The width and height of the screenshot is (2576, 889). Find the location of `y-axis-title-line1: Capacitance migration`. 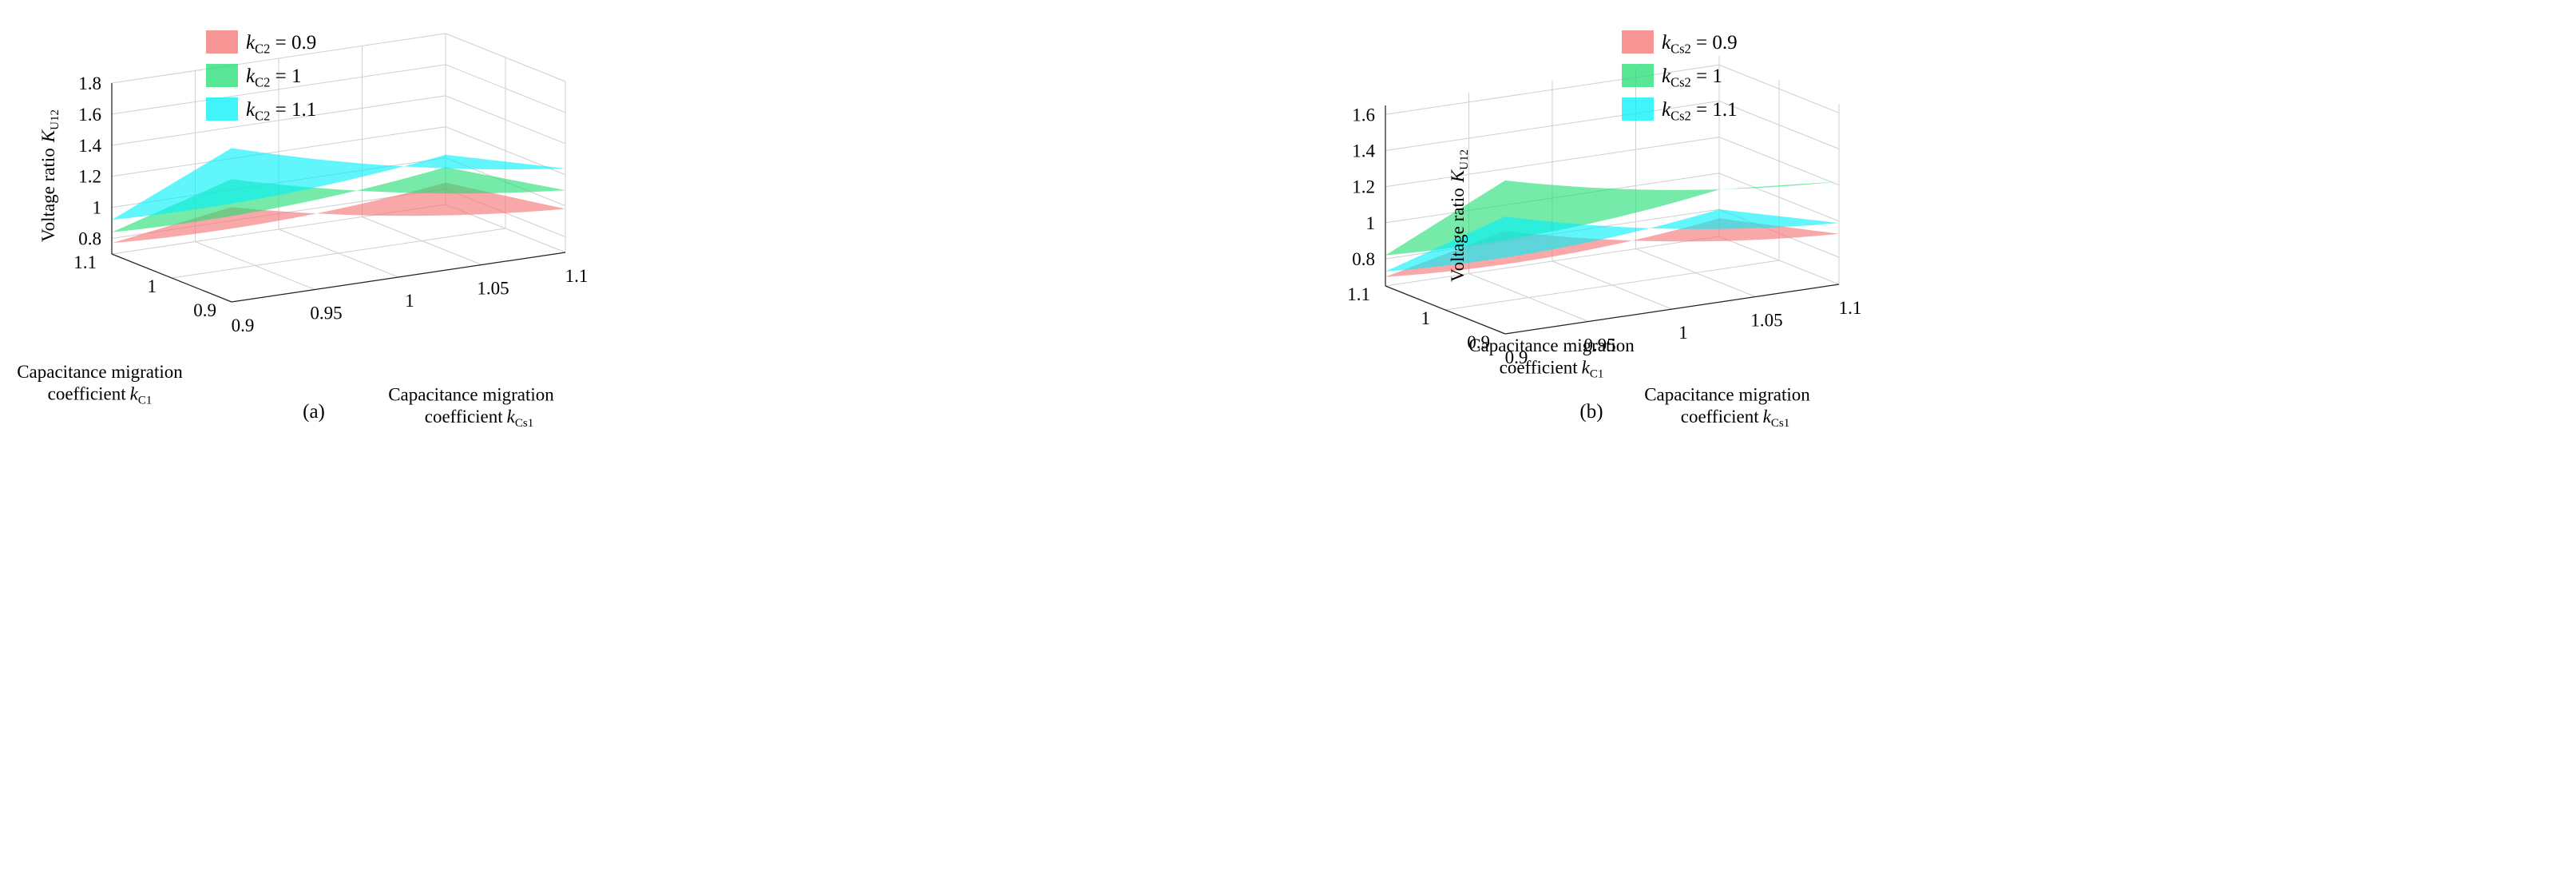

y-axis-title-line1: Capacitance migration is located at coordinates (1551, 345).